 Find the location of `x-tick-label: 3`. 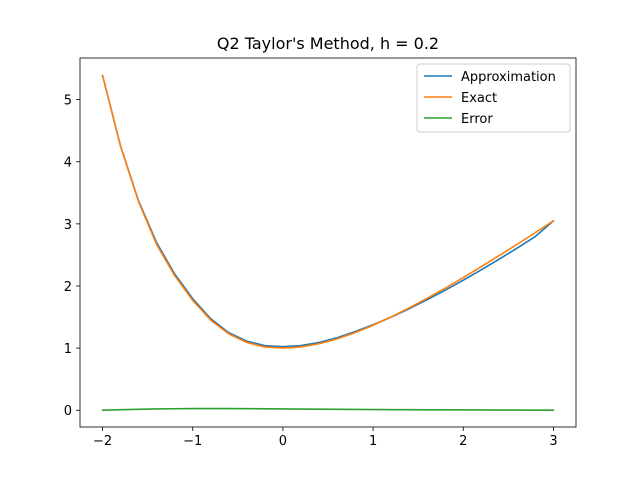

x-tick-label: 3 is located at coordinates (553, 441).